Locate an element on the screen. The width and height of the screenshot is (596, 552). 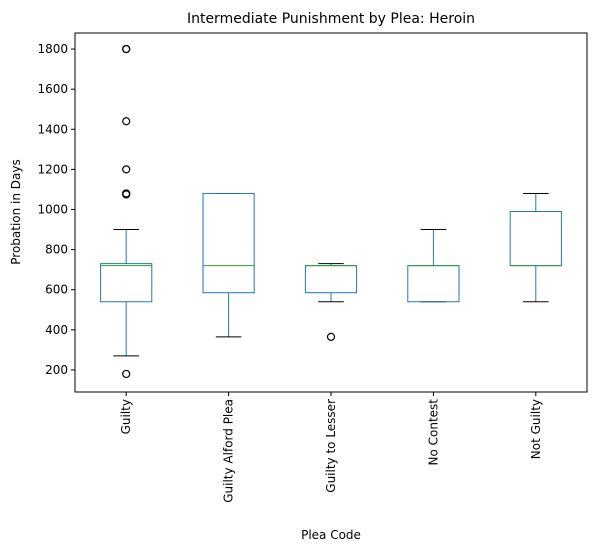
y-tick-label: 800 is located at coordinates (56, 250).